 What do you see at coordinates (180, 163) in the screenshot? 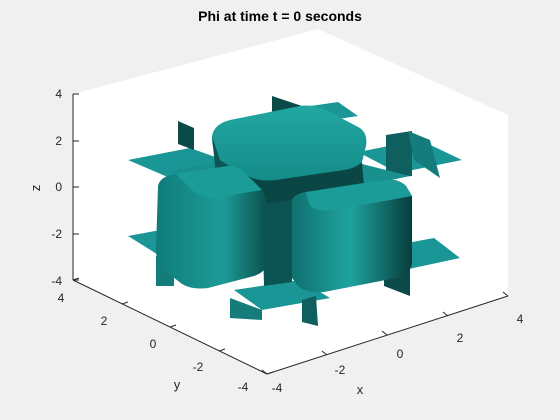
I see `surface-plate` at bounding box center [180, 163].